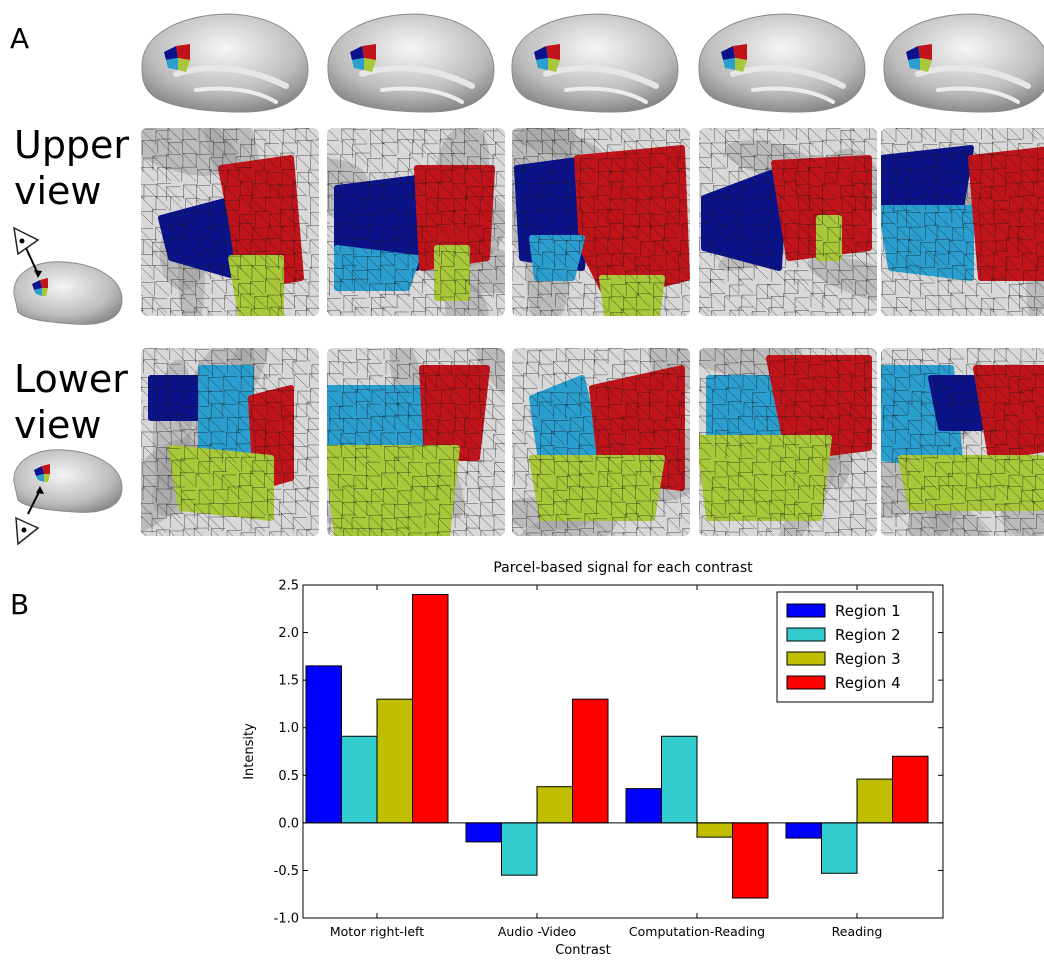 The height and width of the screenshot is (967, 1044). I want to click on x-tick-label-3: Computation-Reading, so click(697, 931).